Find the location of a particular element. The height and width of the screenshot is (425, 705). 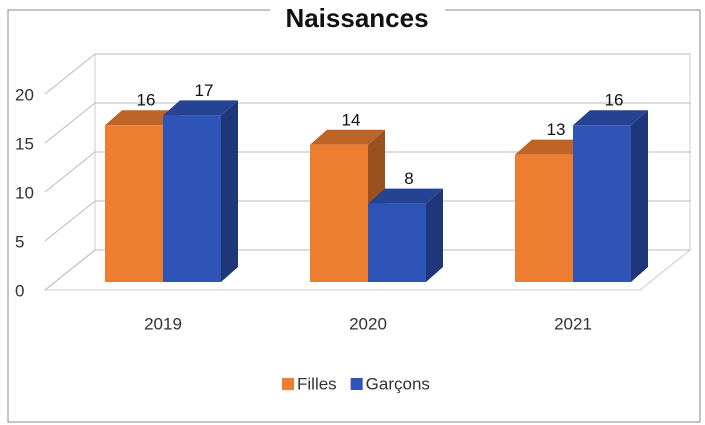

value-label: 8 is located at coordinates (408, 178).